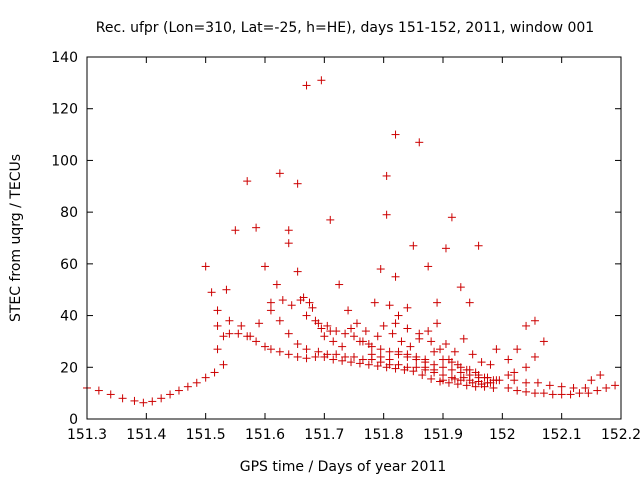  What do you see at coordinates (343, 467) in the screenshot?
I see `x-axis-label: GPS time / Days of year 2011` at bounding box center [343, 467].